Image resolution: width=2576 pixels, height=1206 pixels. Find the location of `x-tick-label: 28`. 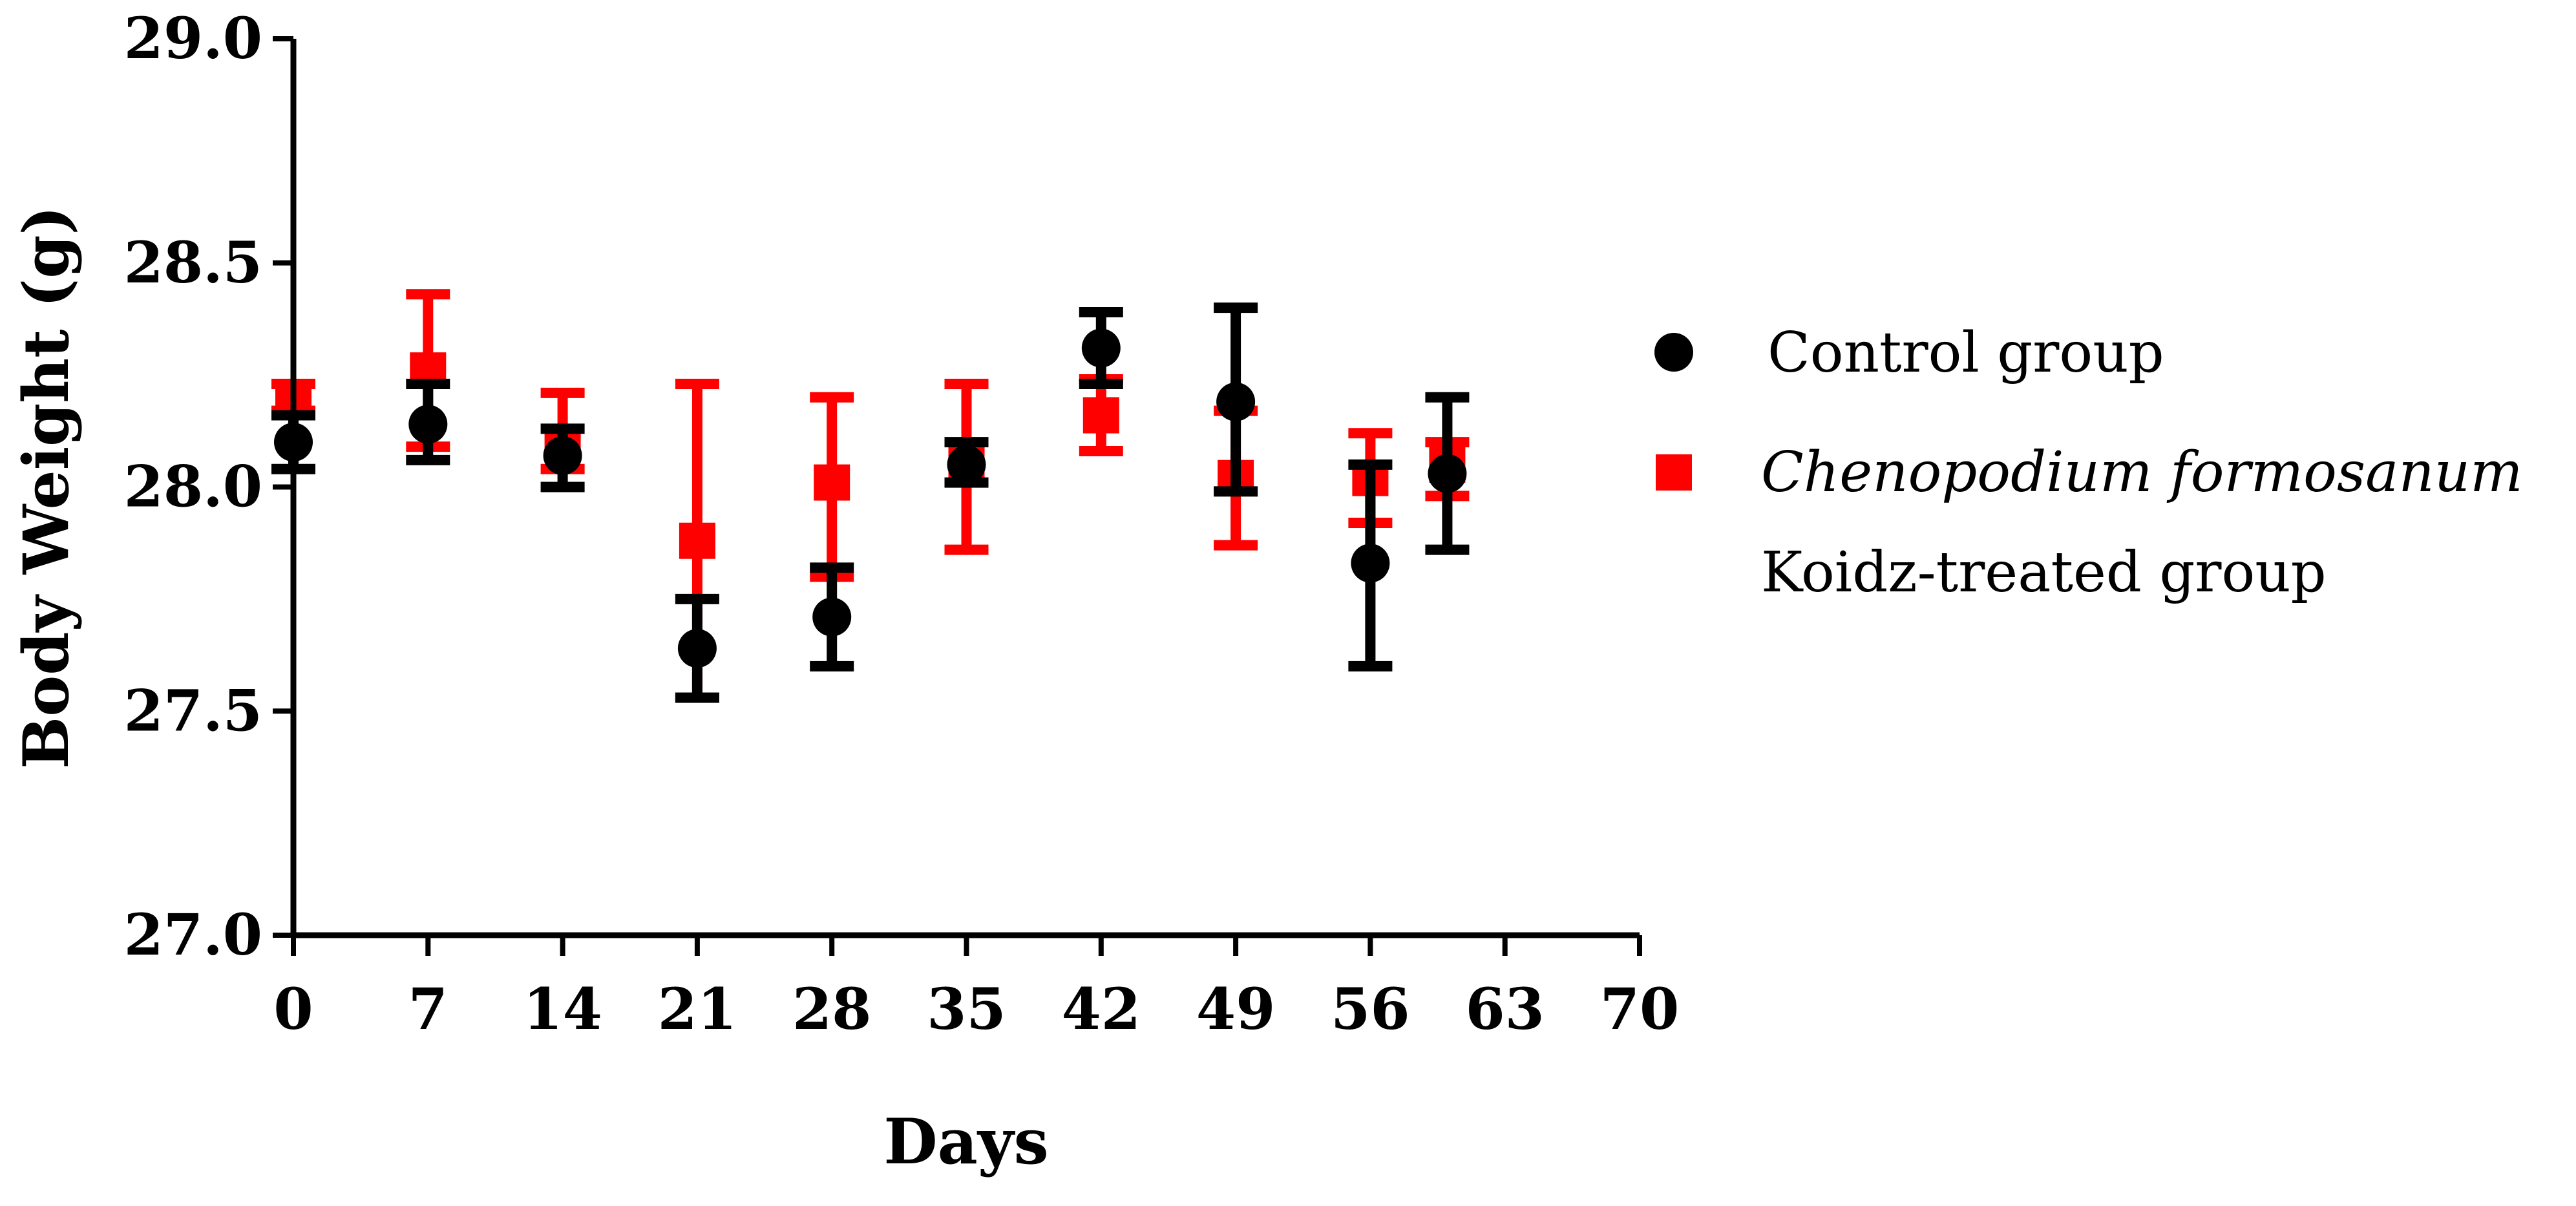

x-tick-label: 28 is located at coordinates (831, 1008).